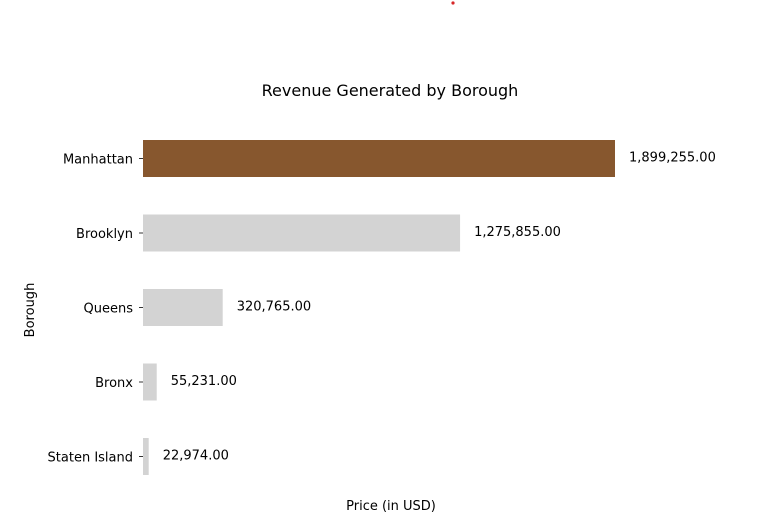 This screenshot has width=762, height=520. What do you see at coordinates (391, 506) in the screenshot?
I see `x-axis-label: Price (in USD)` at bounding box center [391, 506].